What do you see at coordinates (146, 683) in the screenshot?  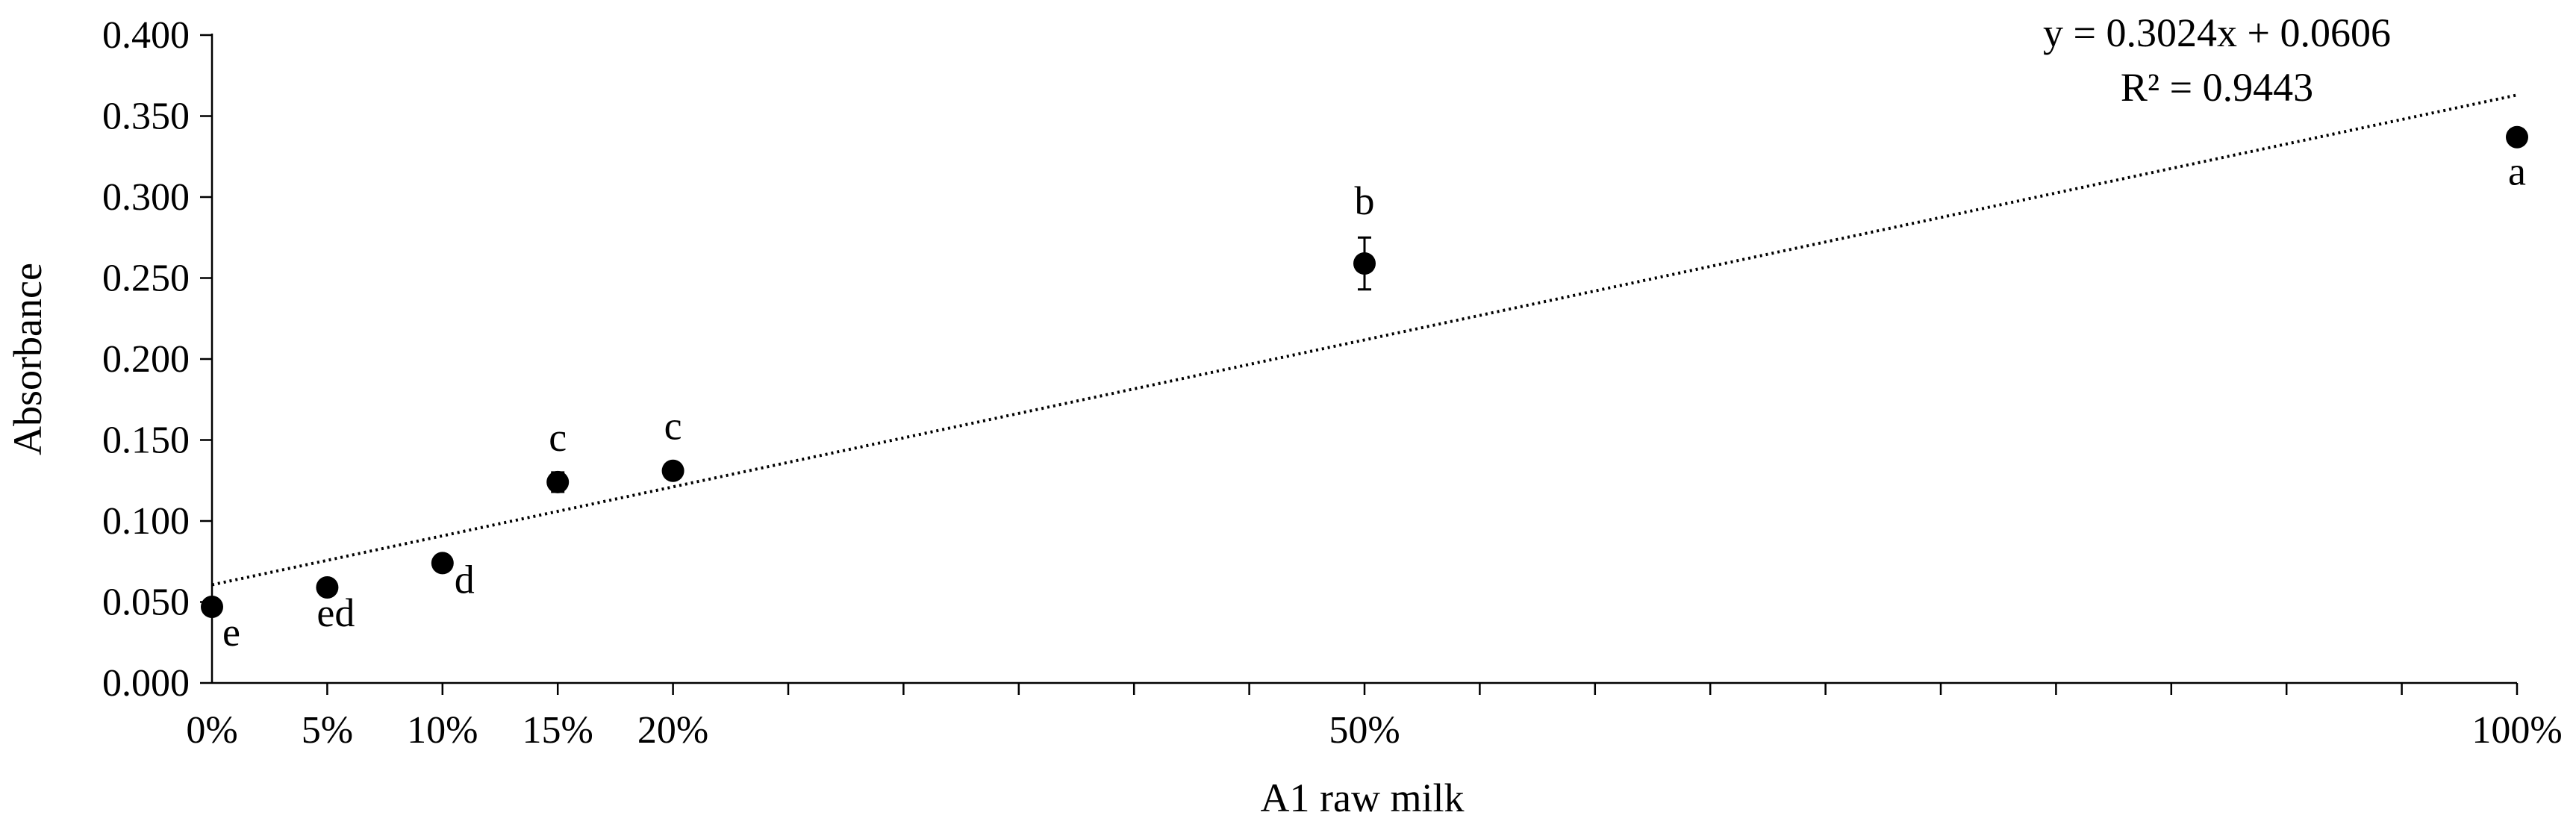 I see `y-tick-label: 0.000` at bounding box center [146, 683].